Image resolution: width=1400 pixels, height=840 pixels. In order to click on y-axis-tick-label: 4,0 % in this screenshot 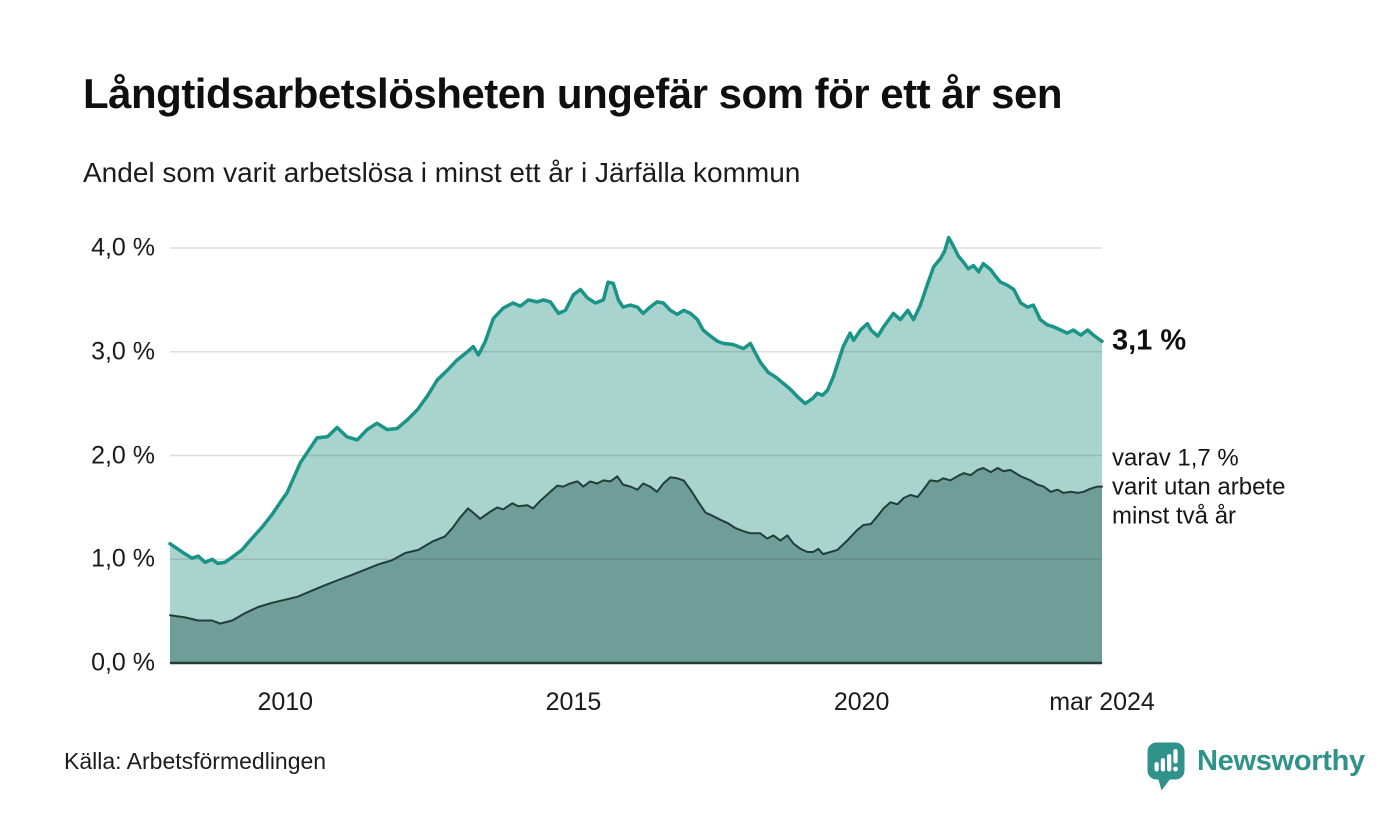, I will do `click(123, 247)`.